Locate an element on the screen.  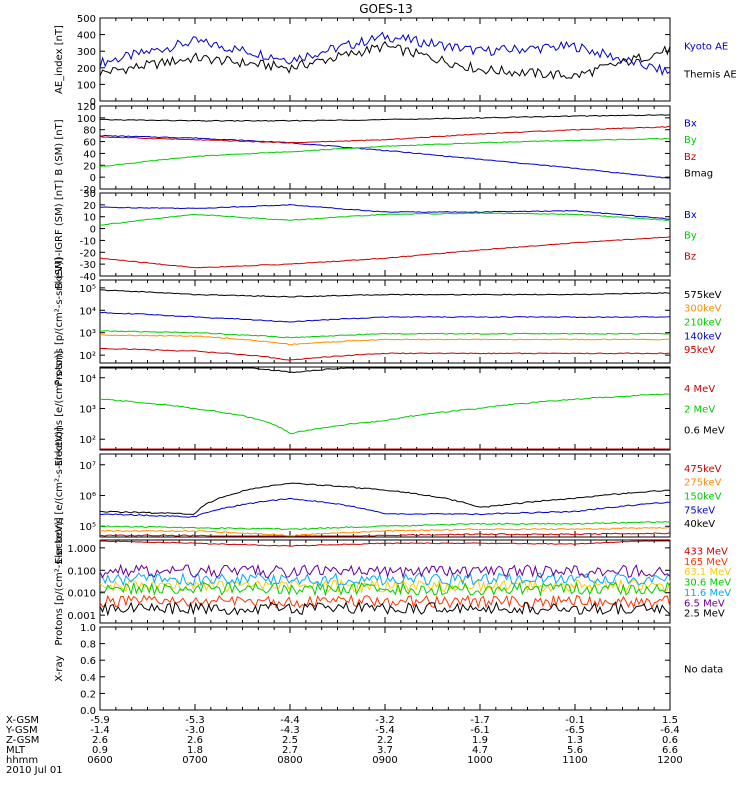
footer-cell: 1200 is located at coordinates (669, 760).